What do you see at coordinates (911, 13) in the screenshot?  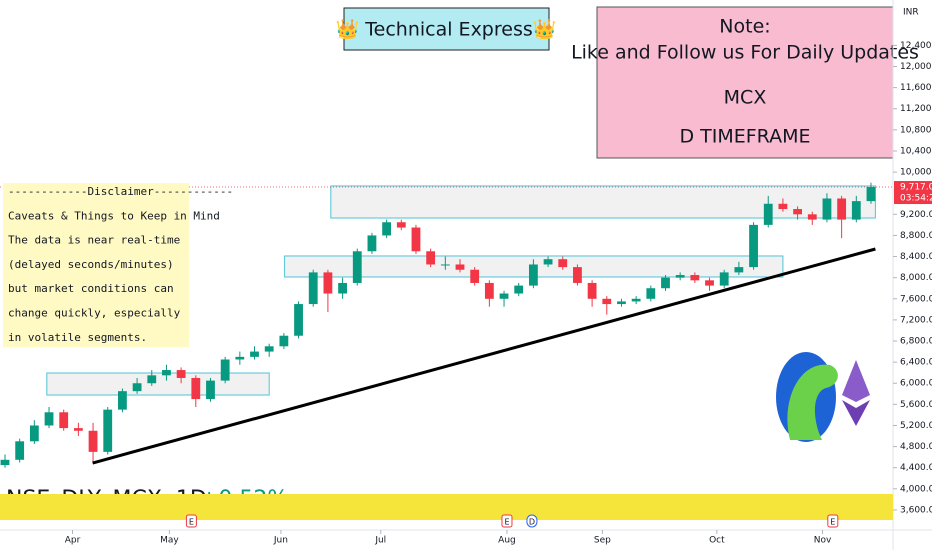 I see `currency: INR` at bounding box center [911, 13].